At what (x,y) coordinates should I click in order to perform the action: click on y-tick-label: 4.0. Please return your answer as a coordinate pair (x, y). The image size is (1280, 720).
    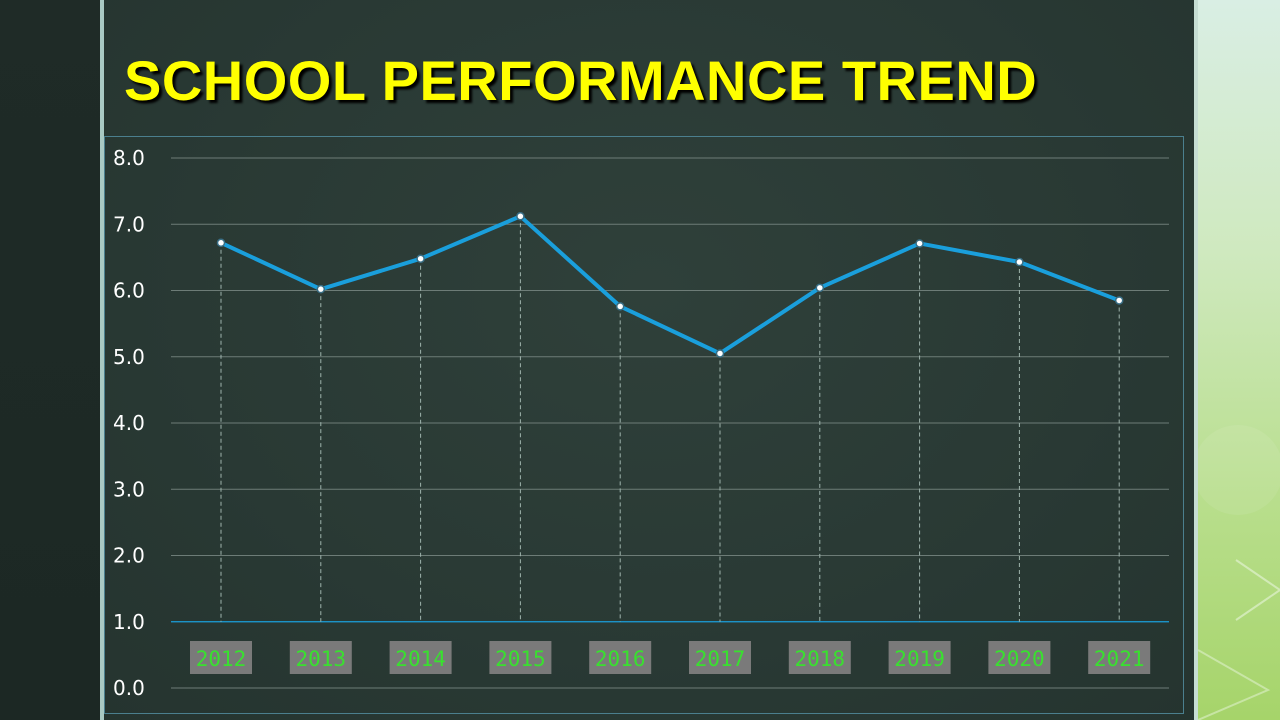
    Looking at the image, I should click on (129, 423).